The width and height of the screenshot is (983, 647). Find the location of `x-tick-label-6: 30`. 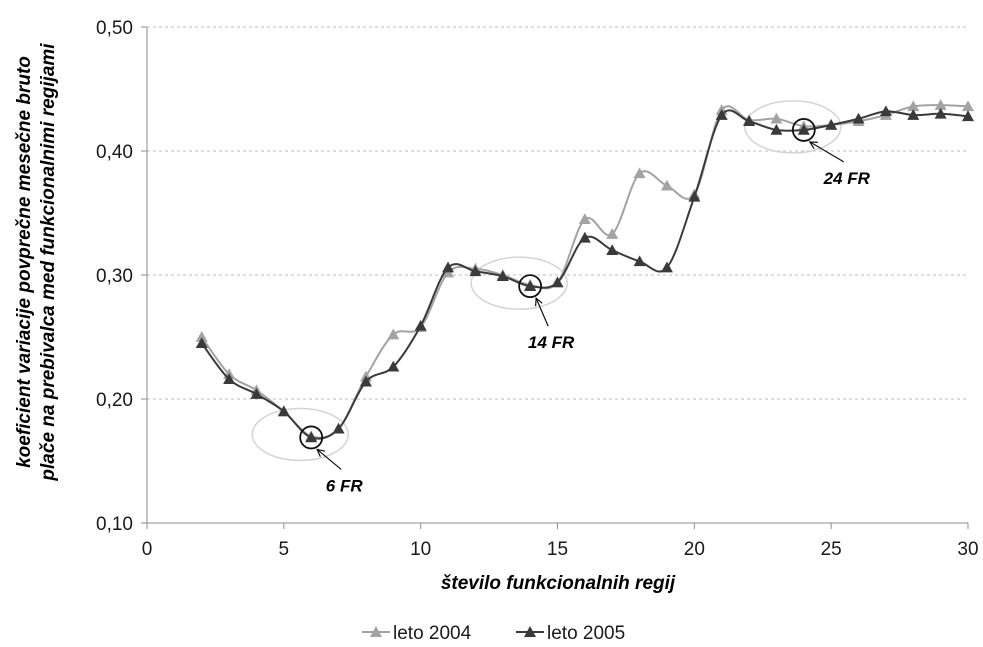

x-tick-label-6: 30 is located at coordinates (967, 549).